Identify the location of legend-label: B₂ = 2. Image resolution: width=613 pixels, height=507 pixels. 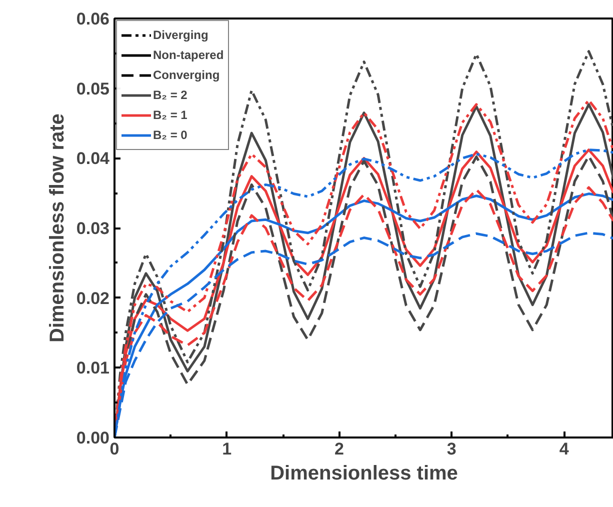
(170, 95).